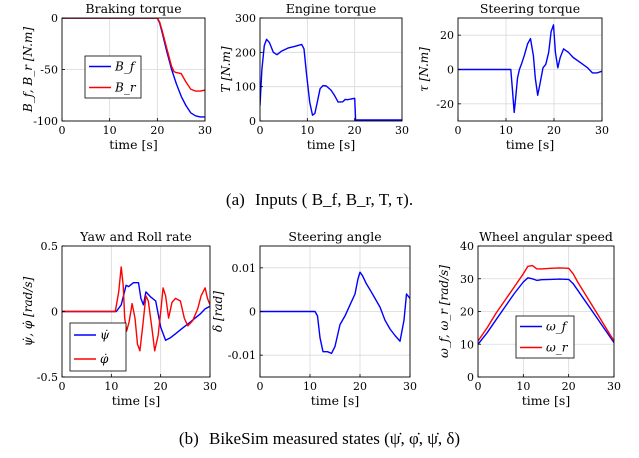 The height and width of the screenshot is (458, 639). I want to click on y-tick-label: 0.01, so click(244, 268).